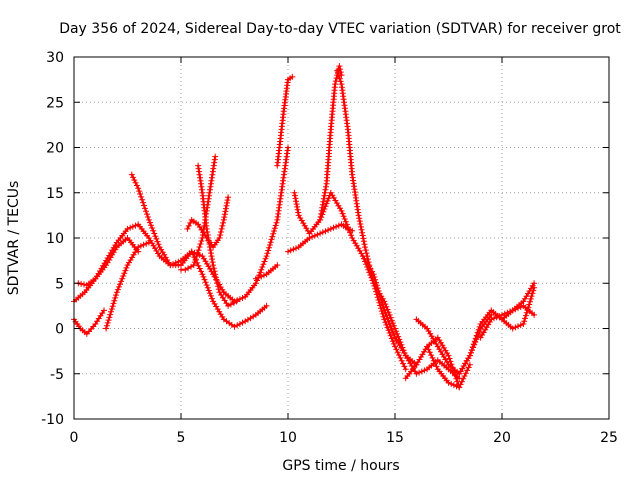  I want to click on x-tick-label: 10, so click(288, 438).